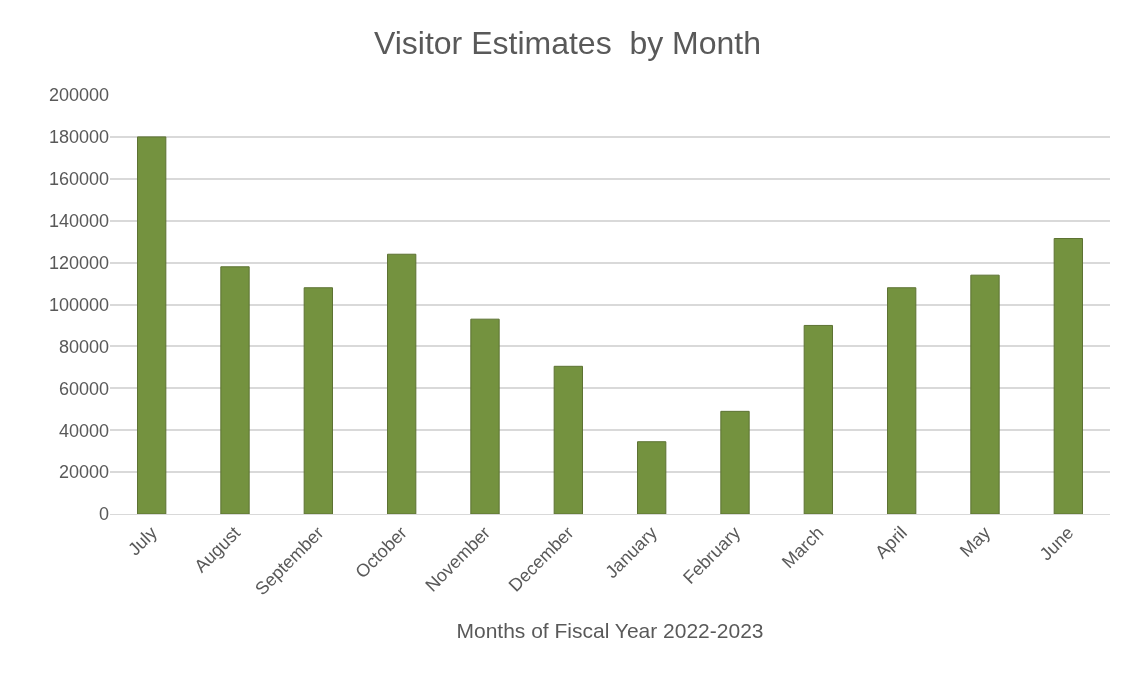 This screenshot has height=694, width=1135. I want to click on x-axis-title: Months of Fiscal Year 2022-2023, so click(610, 631).